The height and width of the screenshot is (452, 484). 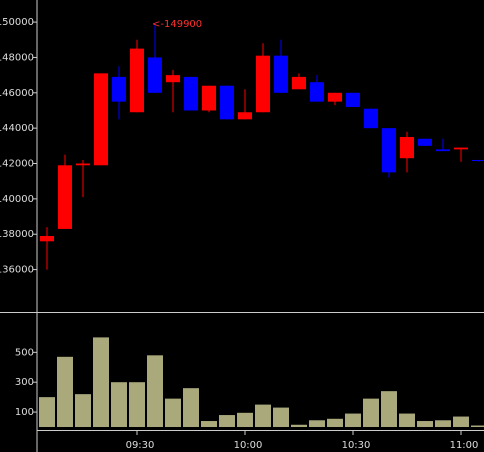 What do you see at coordinates (24, 352) in the screenshot?
I see `y-tick-label: 500` at bounding box center [24, 352].